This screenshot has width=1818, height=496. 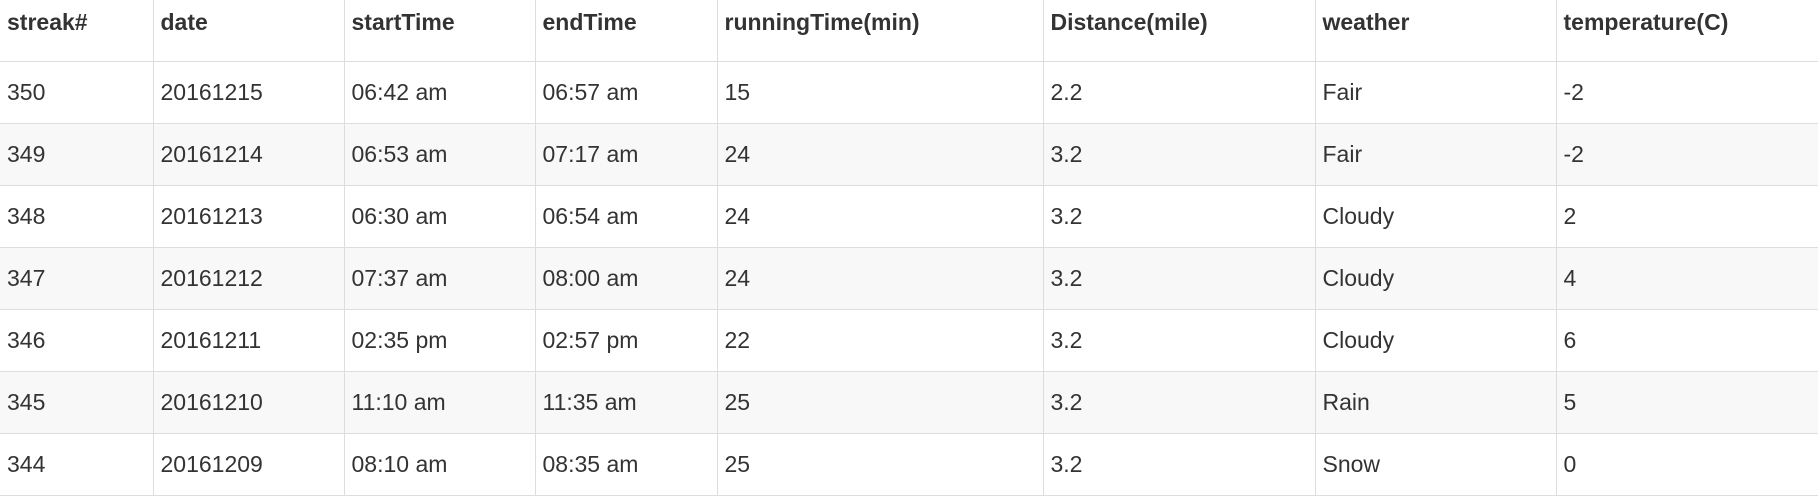 What do you see at coordinates (1435, 31) in the screenshot?
I see `column-header-weather: weather` at bounding box center [1435, 31].